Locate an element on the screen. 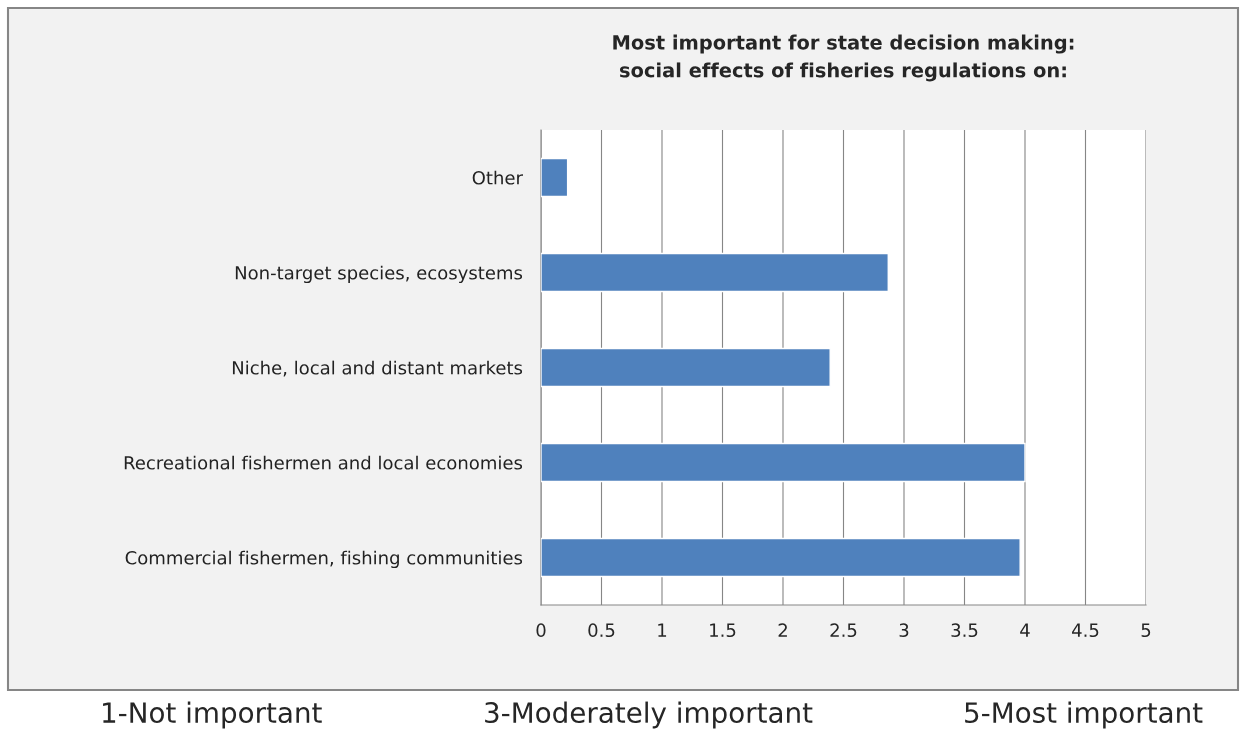 The image size is (1253, 734). x-tick-label: 3.5 is located at coordinates (964, 630).